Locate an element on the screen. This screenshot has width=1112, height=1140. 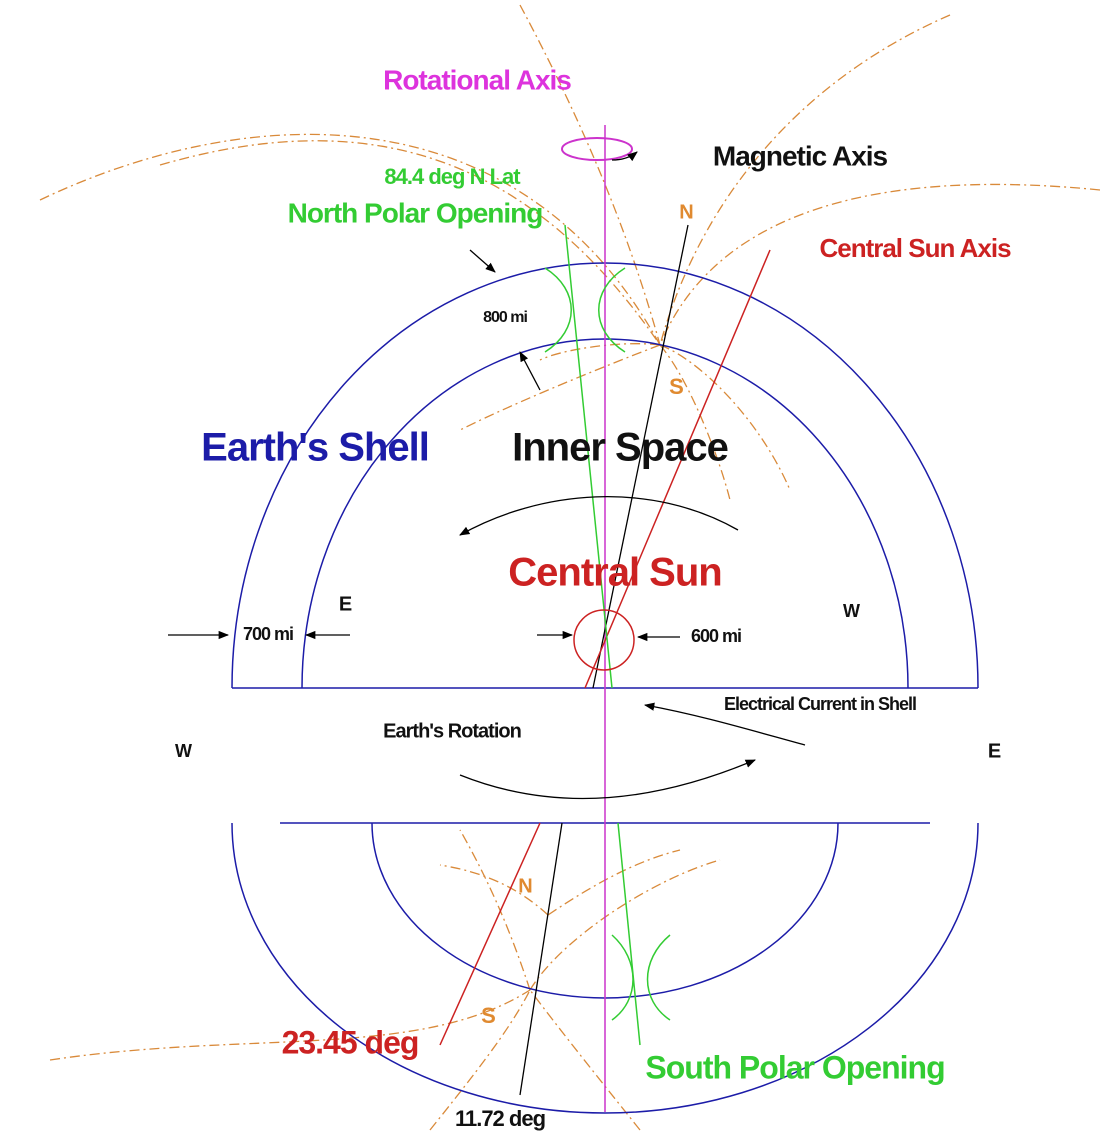
axis-label: Magnetic Axis is located at coordinates (800, 155).